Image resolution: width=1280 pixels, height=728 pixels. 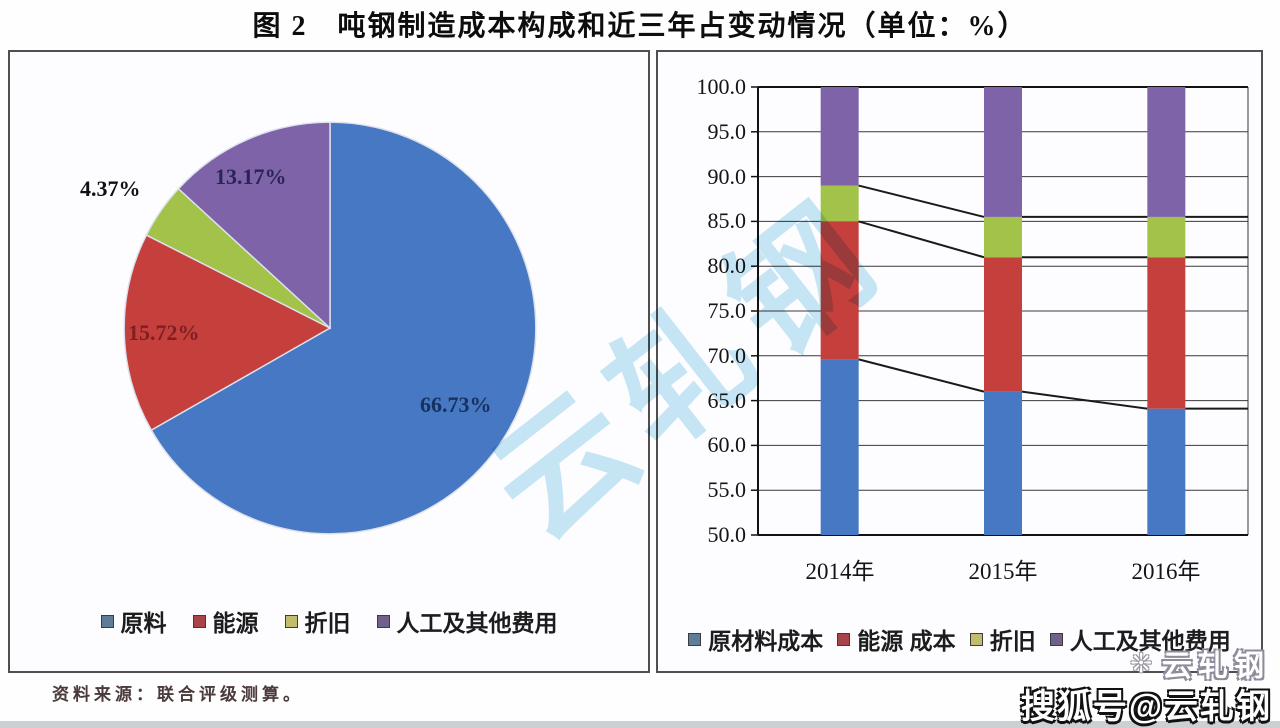 I want to click on sohu-watermark: 搜狐号@云轧钢, so click(x=1146, y=707).